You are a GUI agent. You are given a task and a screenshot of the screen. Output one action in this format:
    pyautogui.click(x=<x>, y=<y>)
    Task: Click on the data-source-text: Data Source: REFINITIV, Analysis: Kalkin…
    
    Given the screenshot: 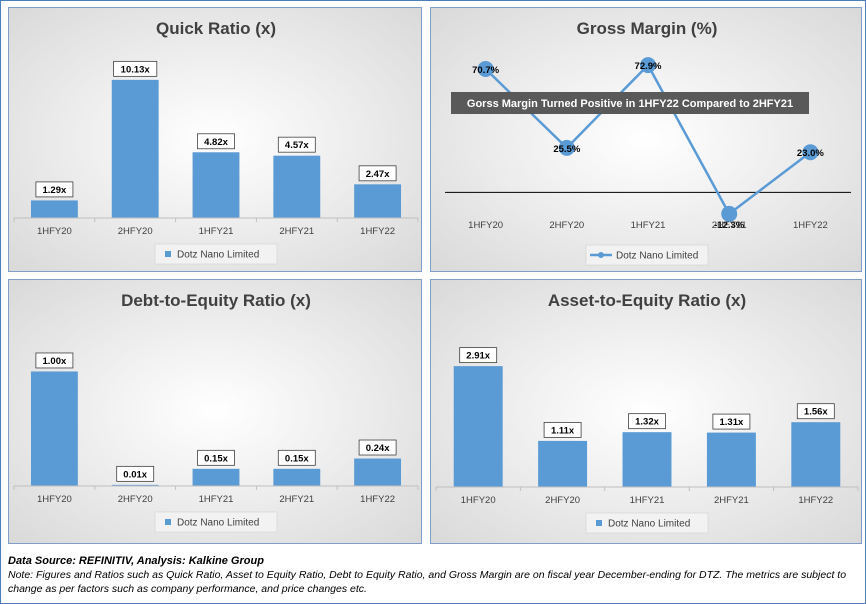 What is the action you would take?
    pyautogui.click(x=136, y=561)
    